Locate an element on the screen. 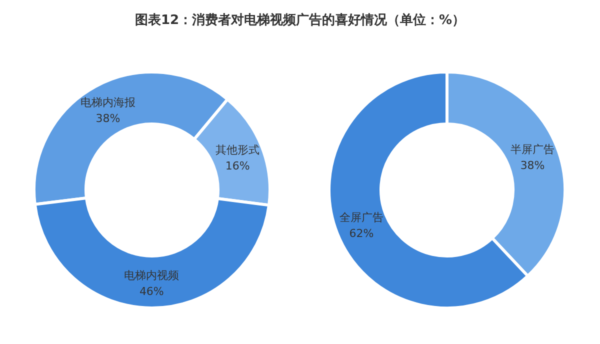 This screenshot has width=600, height=344. text: 图表12：消费者对电梯视频广告的喜好情况（单位：%） is located at coordinates (300, 20).